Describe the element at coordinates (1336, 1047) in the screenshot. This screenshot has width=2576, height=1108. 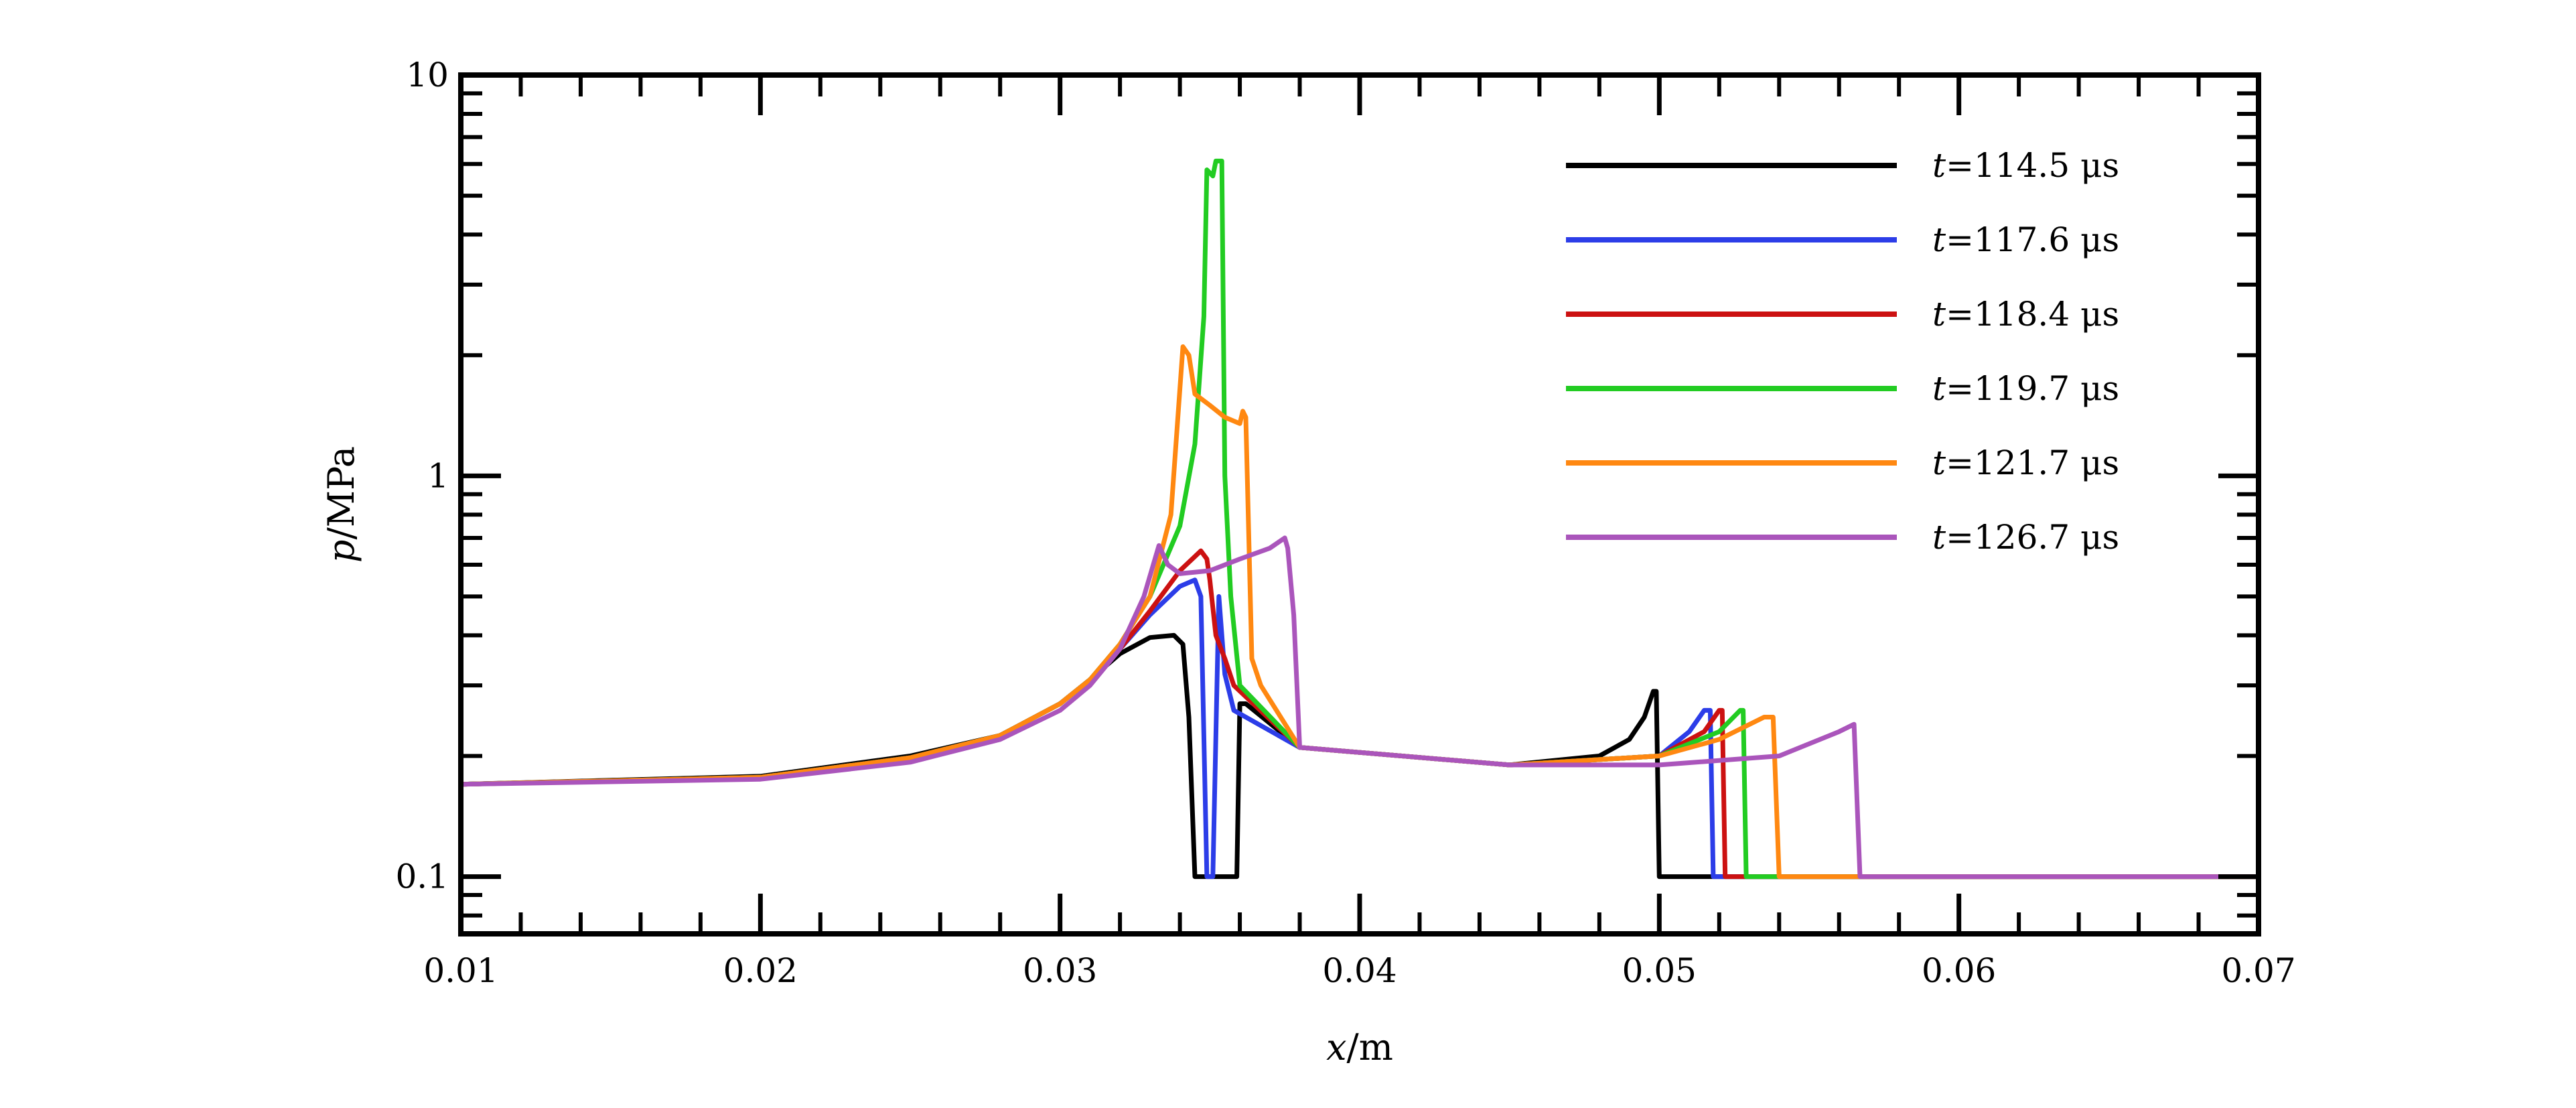
I see `x-axis-variable: x` at that location.